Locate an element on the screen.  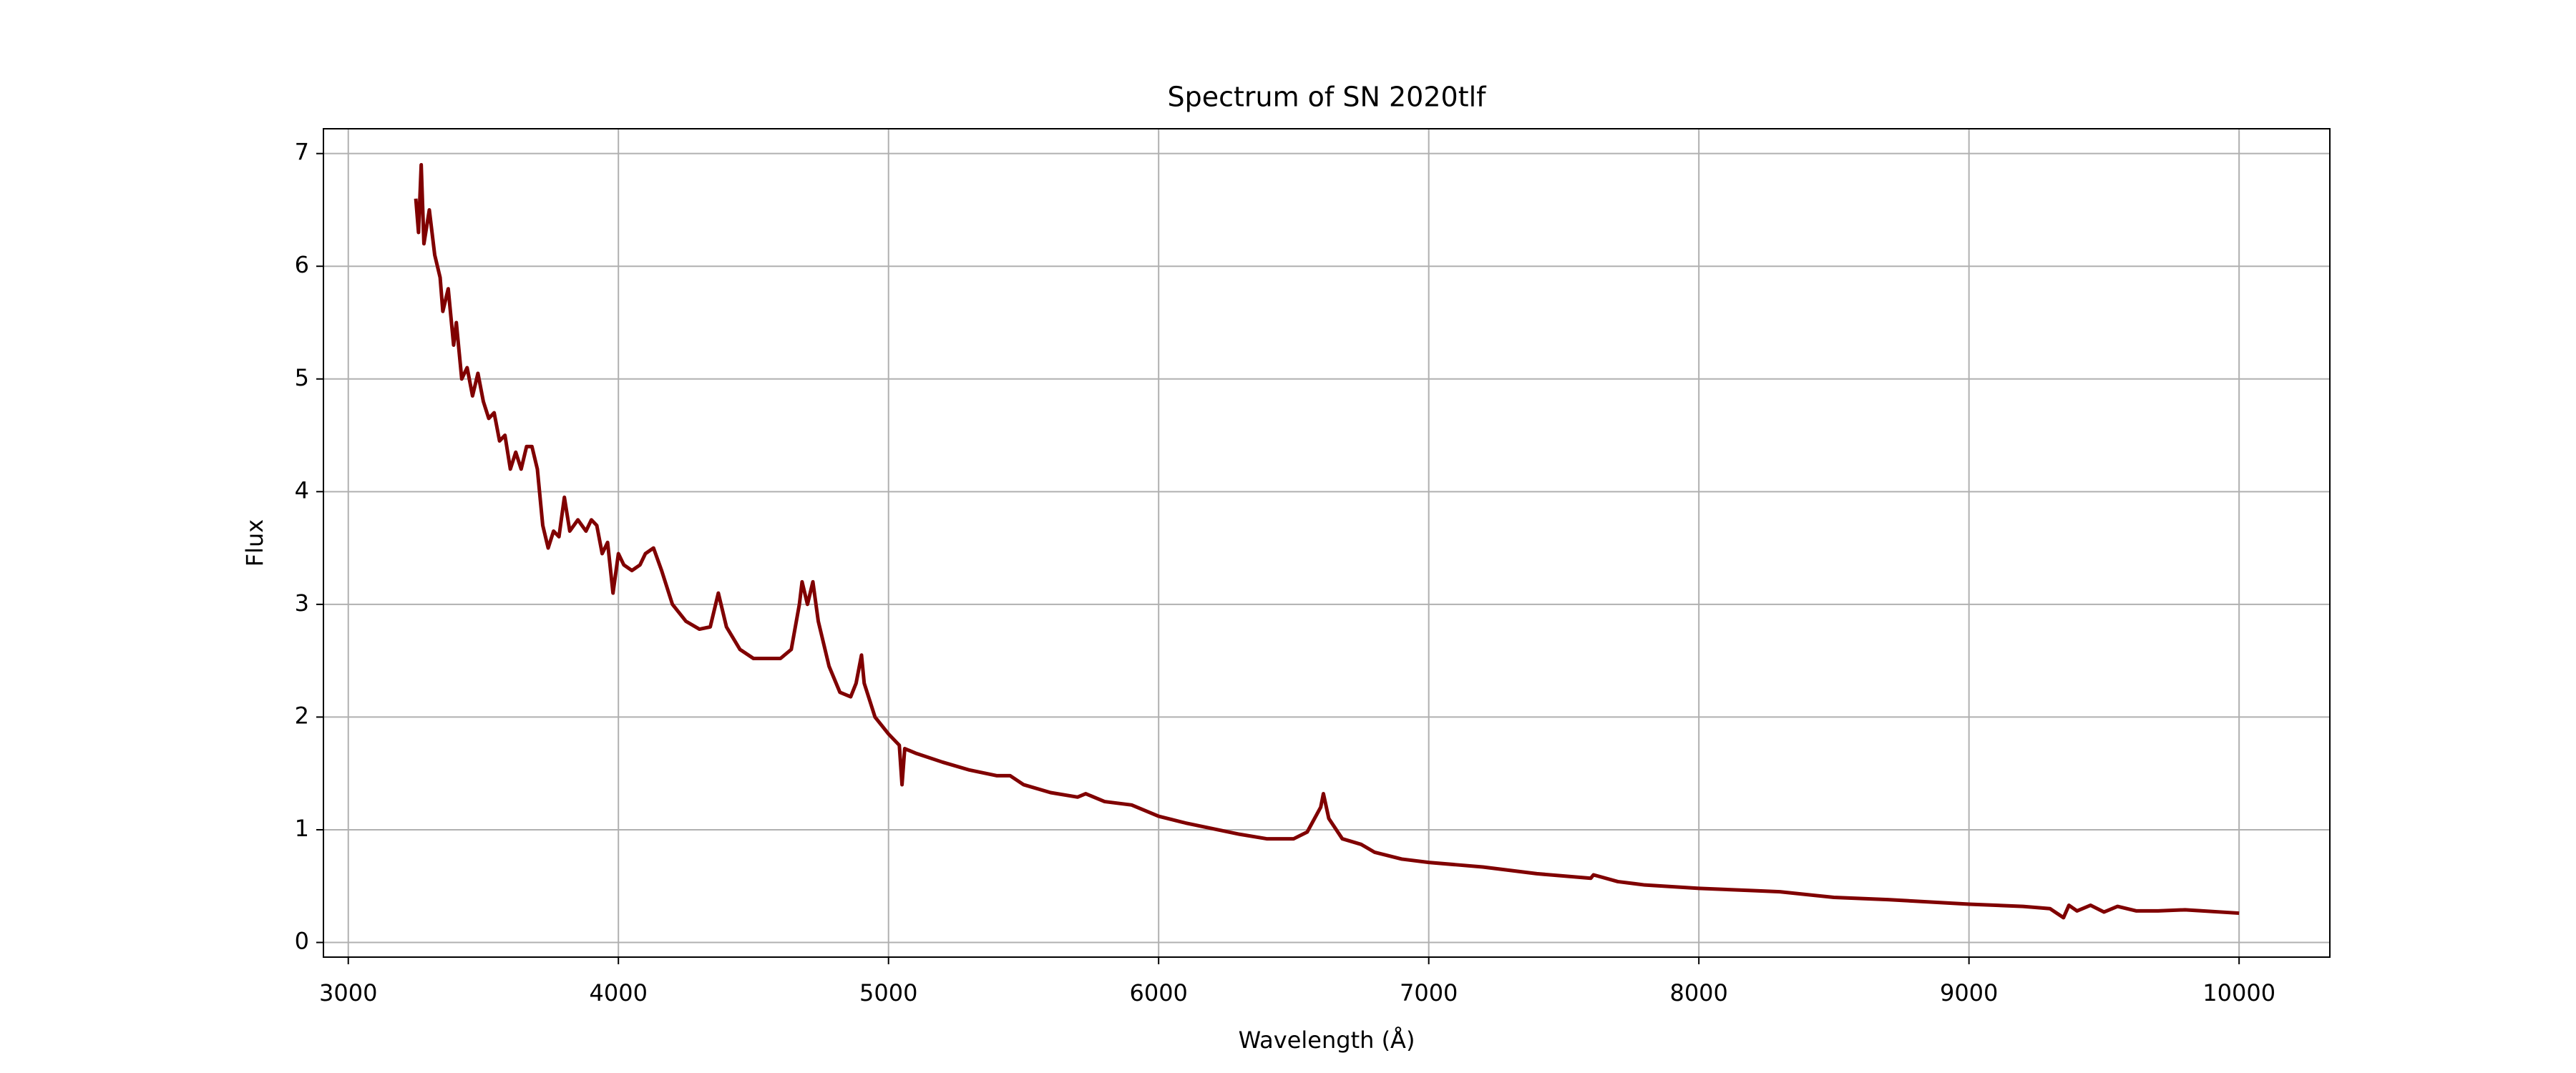
y-tick-label: 0 is located at coordinates (302, 941).